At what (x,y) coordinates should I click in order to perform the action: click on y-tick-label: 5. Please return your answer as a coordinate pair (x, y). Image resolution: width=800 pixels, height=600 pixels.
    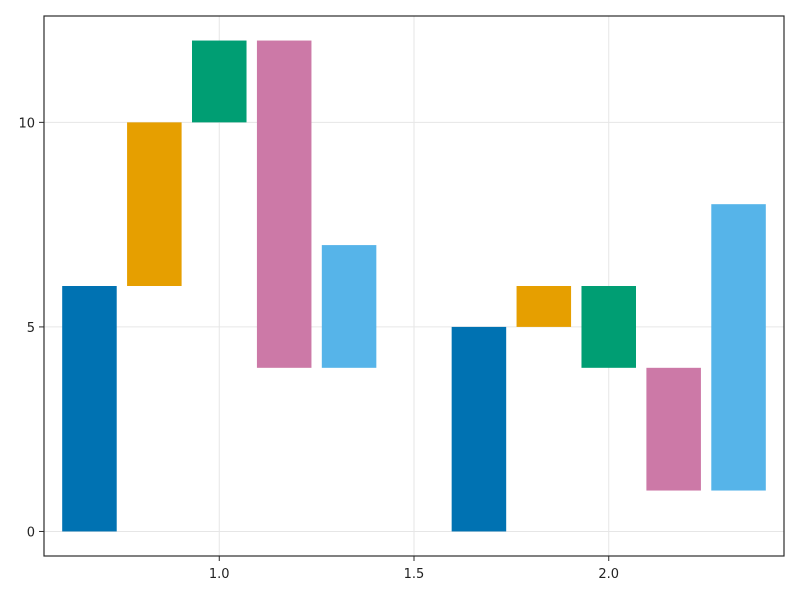
    Looking at the image, I should click on (31, 328).